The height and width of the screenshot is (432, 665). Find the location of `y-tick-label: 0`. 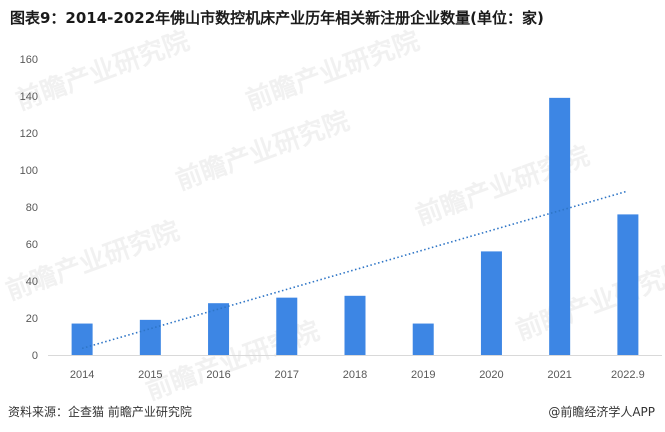

y-tick-label: 0 is located at coordinates (35, 356).